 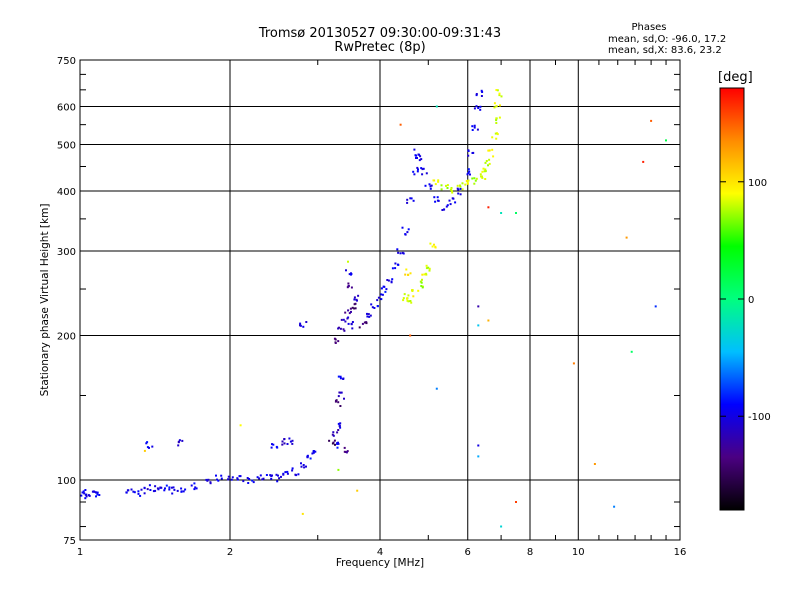 What do you see at coordinates (759, 417) in the screenshot?
I see `colorbar-tick-label: -100` at bounding box center [759, 417].